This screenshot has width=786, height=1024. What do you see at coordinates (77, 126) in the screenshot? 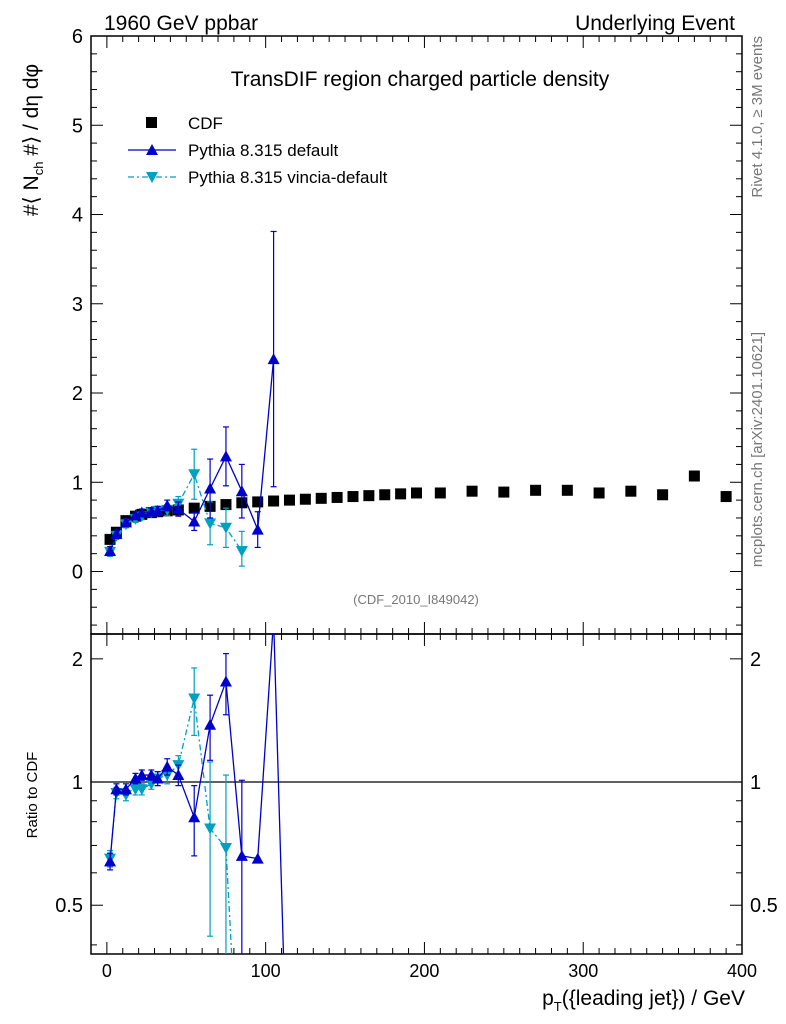
I see `y-tick-label: 5` at bounding box center [77, 126].